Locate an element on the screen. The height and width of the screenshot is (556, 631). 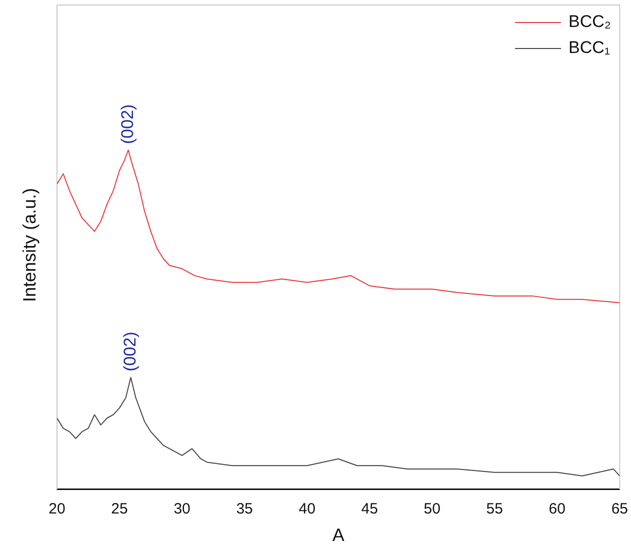
y-axis-title: Intensity (a.u.) is located at coordinates (30, 245).